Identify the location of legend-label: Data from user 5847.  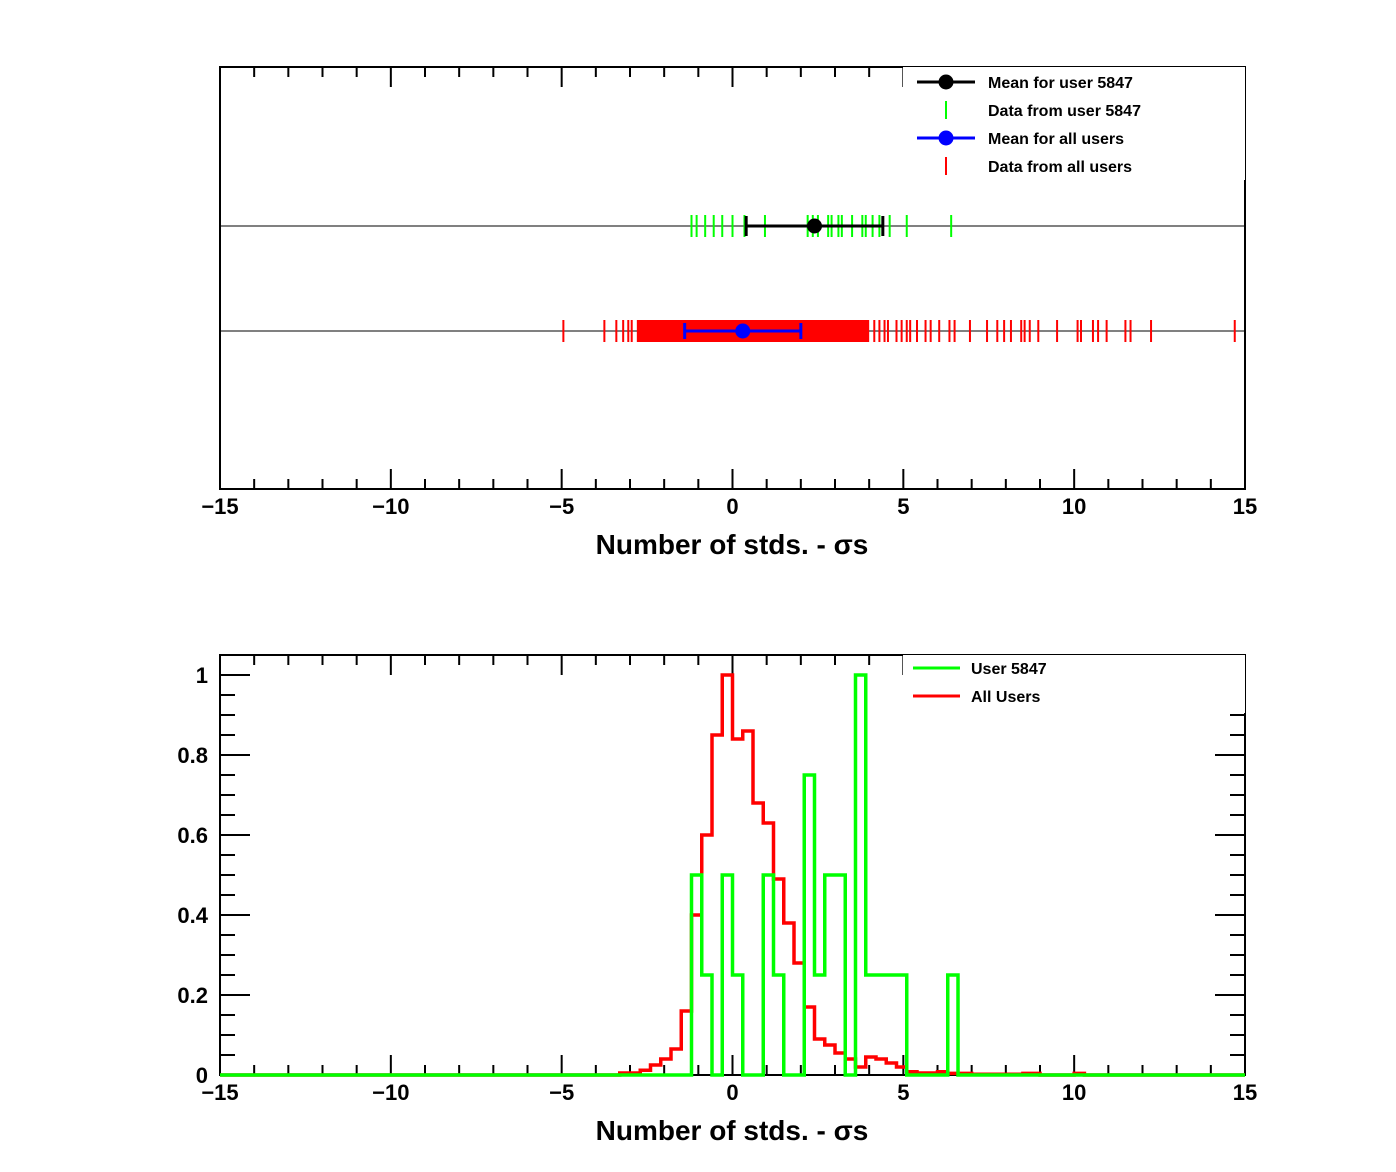
(1064, 111).